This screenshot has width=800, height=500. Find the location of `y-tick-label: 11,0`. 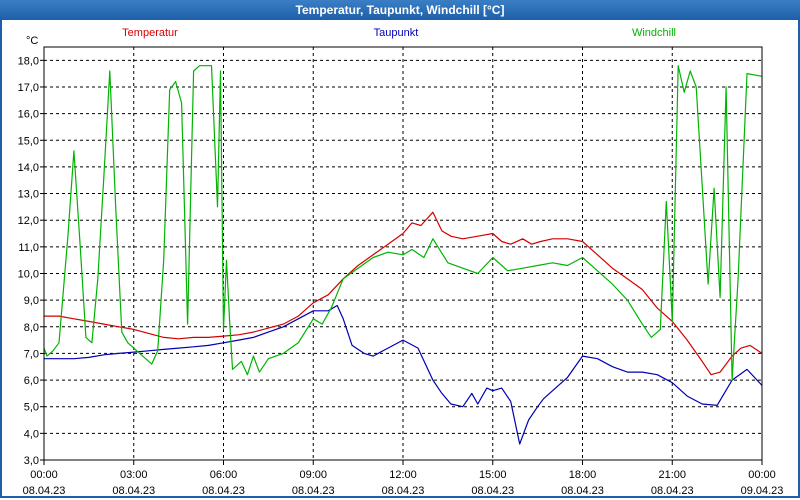

y-tick-label: 11,0 is located at coordinates (28, 248).